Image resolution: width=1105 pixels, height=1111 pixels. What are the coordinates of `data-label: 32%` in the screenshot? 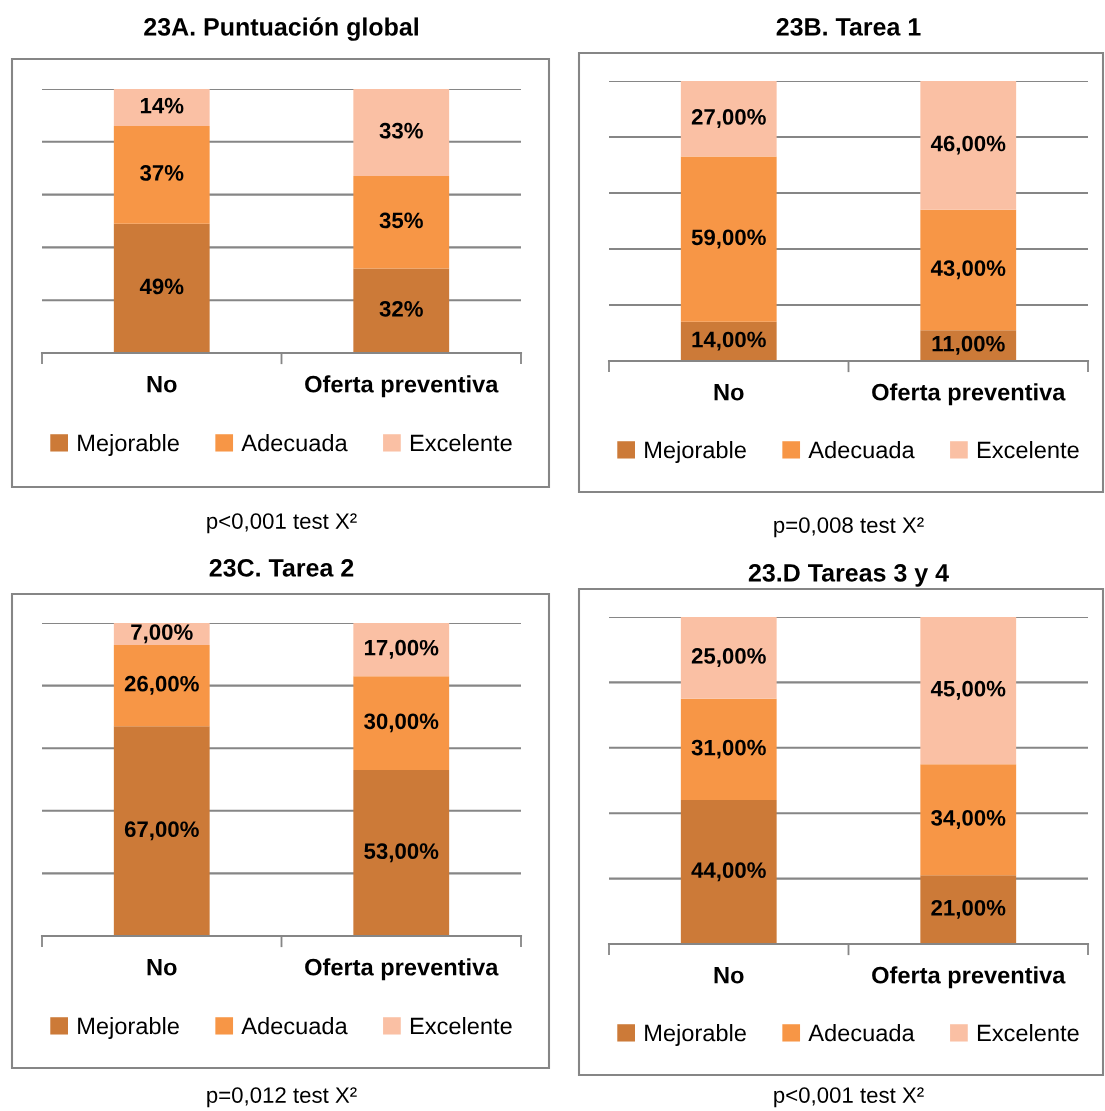 It's located at (401, 308).